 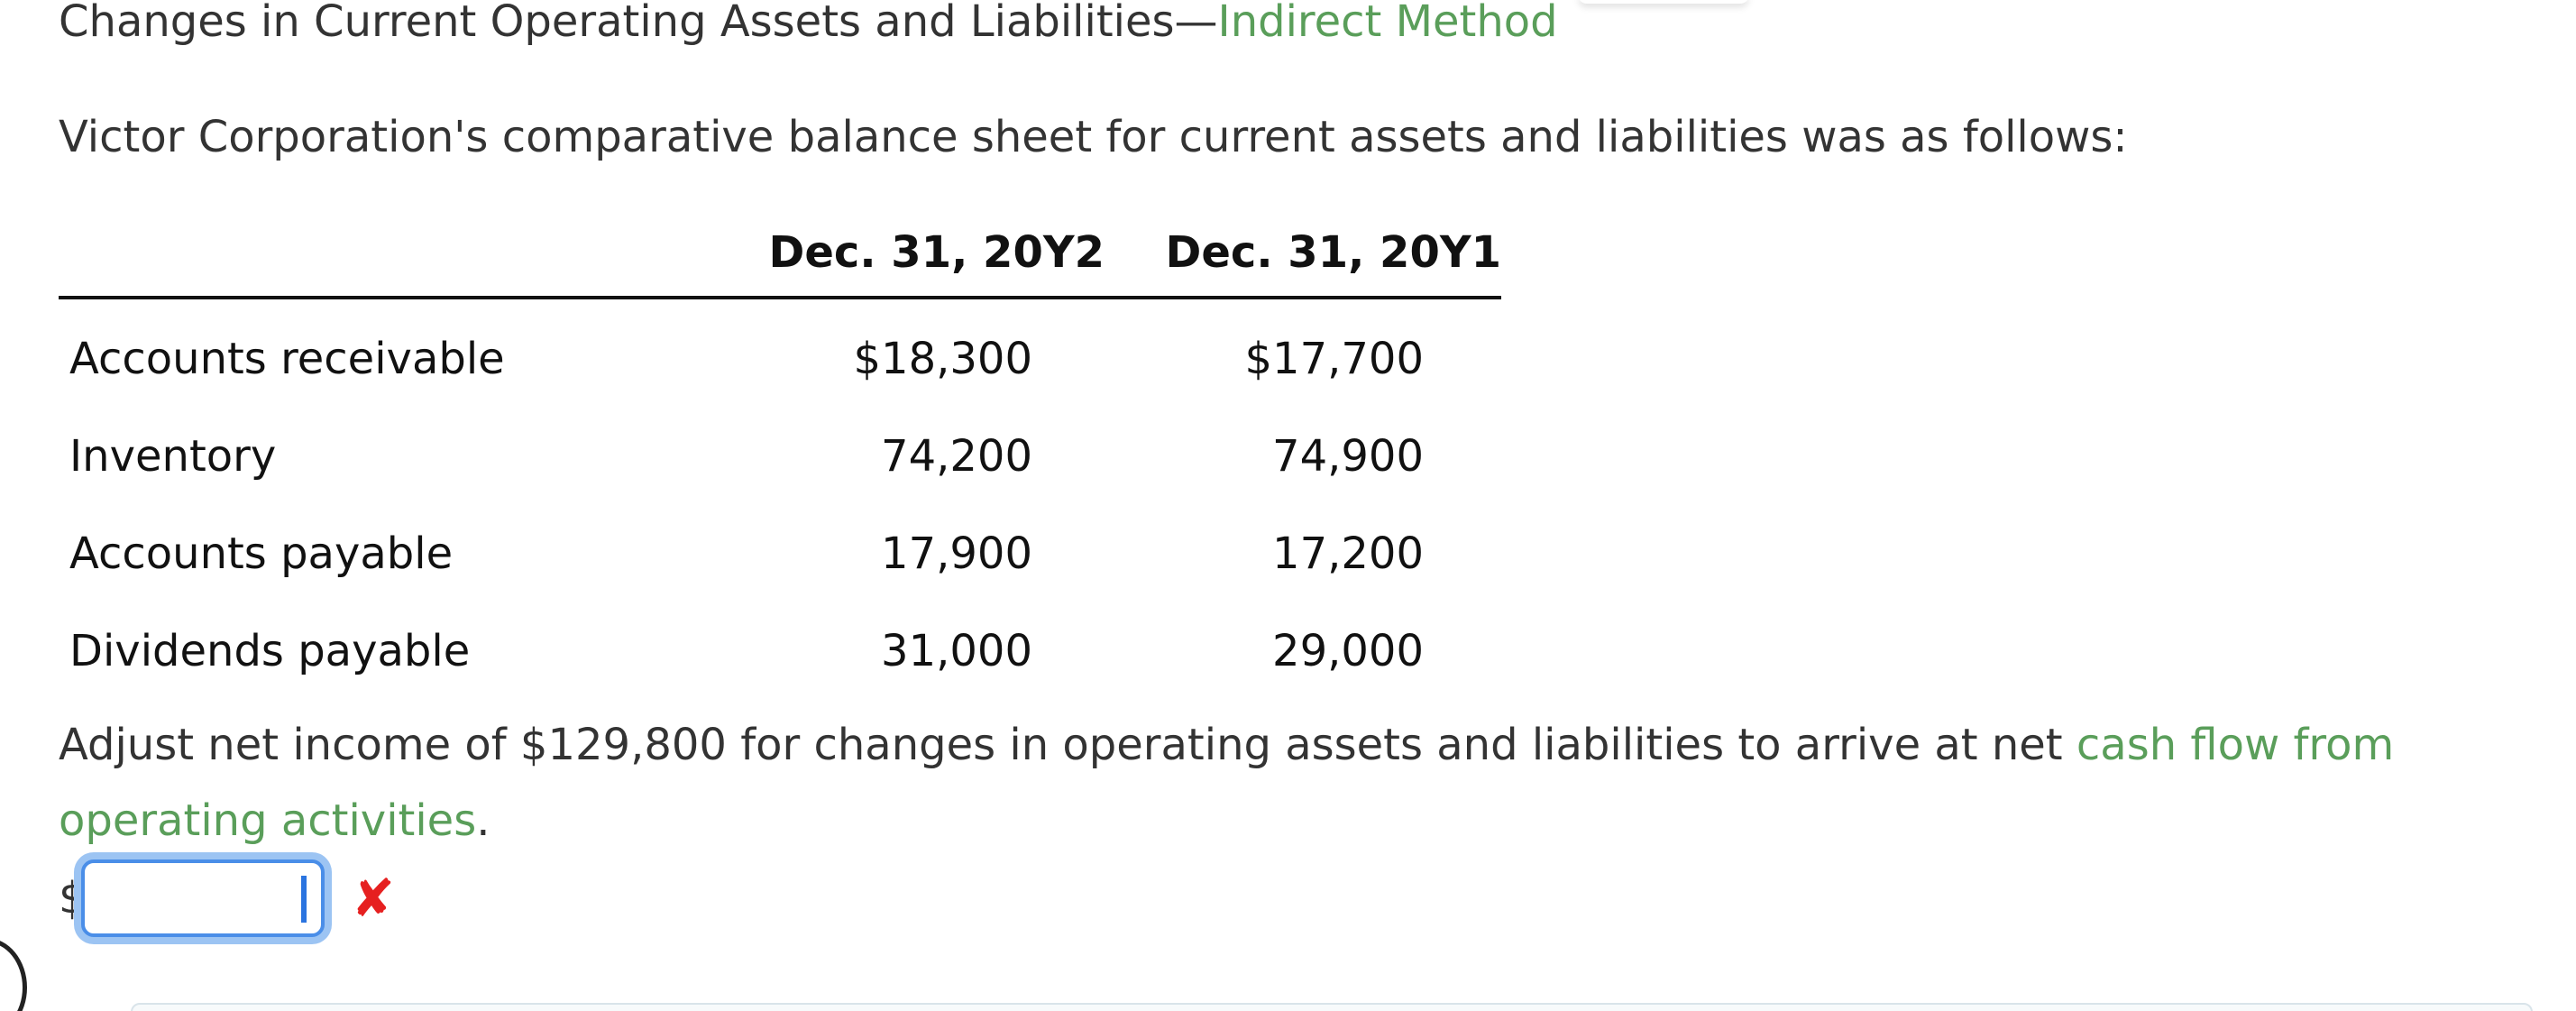 I want to click on table-row: Accounts payable 17,900 17,200, so click(x=780, y=553).